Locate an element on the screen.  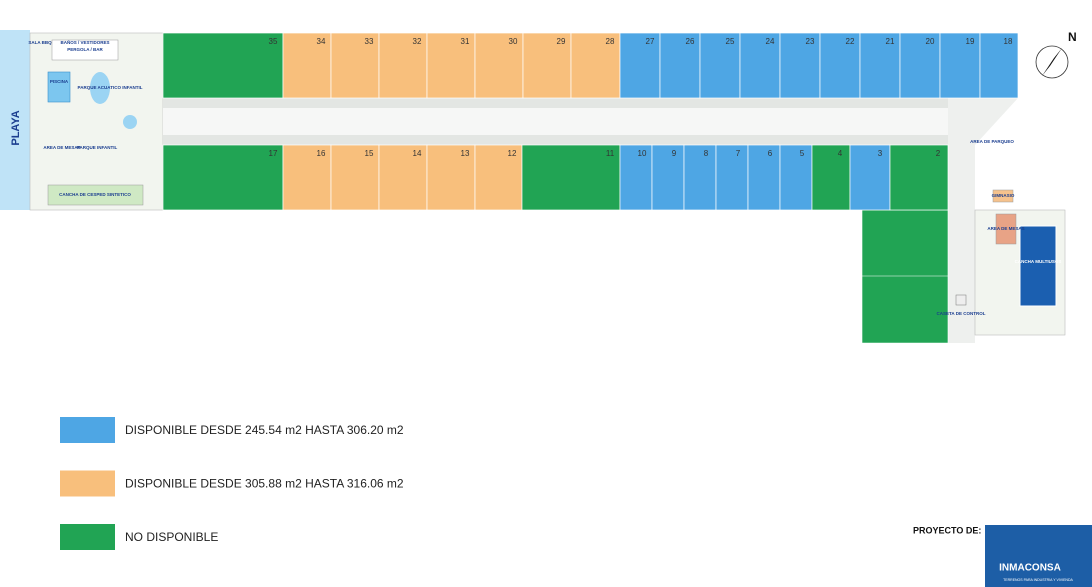
lot-number: 18 is located at coordinates (1008, 41).